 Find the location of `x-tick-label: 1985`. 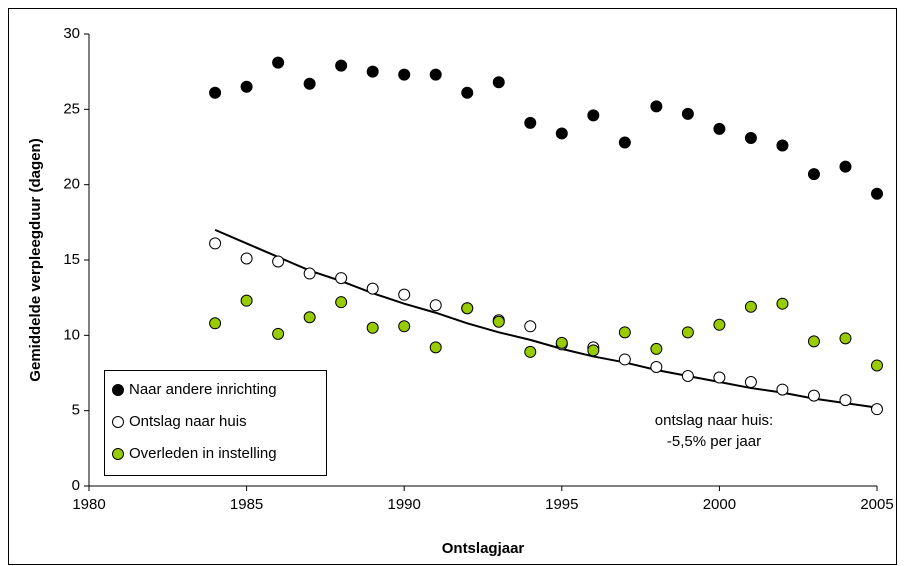

x-tick-label: 1985 is located at coordinates (246, 504).